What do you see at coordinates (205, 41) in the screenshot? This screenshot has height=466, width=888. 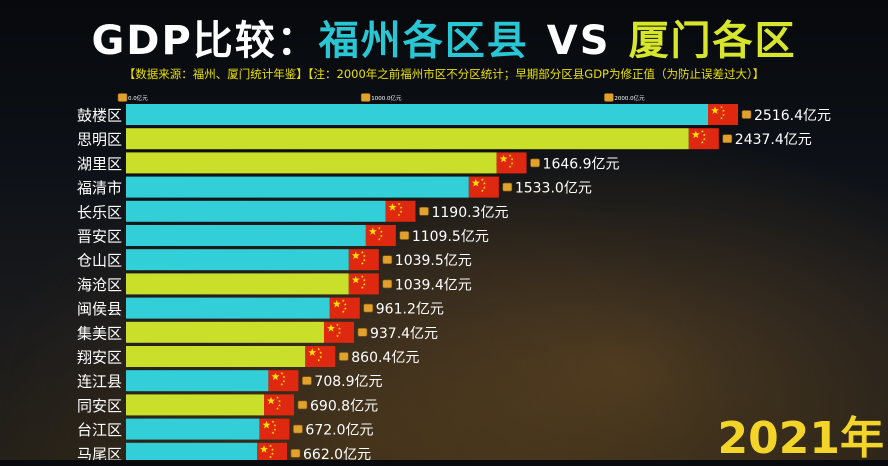 I see `title-prefix: GDP比较：` at bounding box center [205, 41].